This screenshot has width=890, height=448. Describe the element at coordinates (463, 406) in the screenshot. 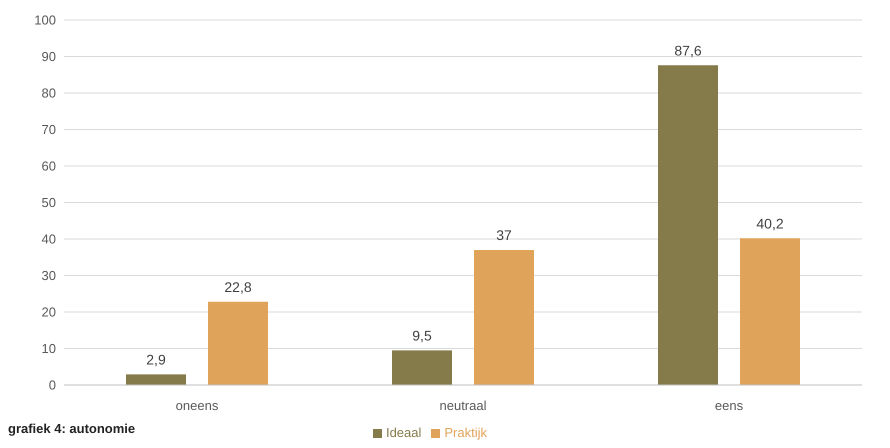

I see `x-tick-label: neutraal` at that location.